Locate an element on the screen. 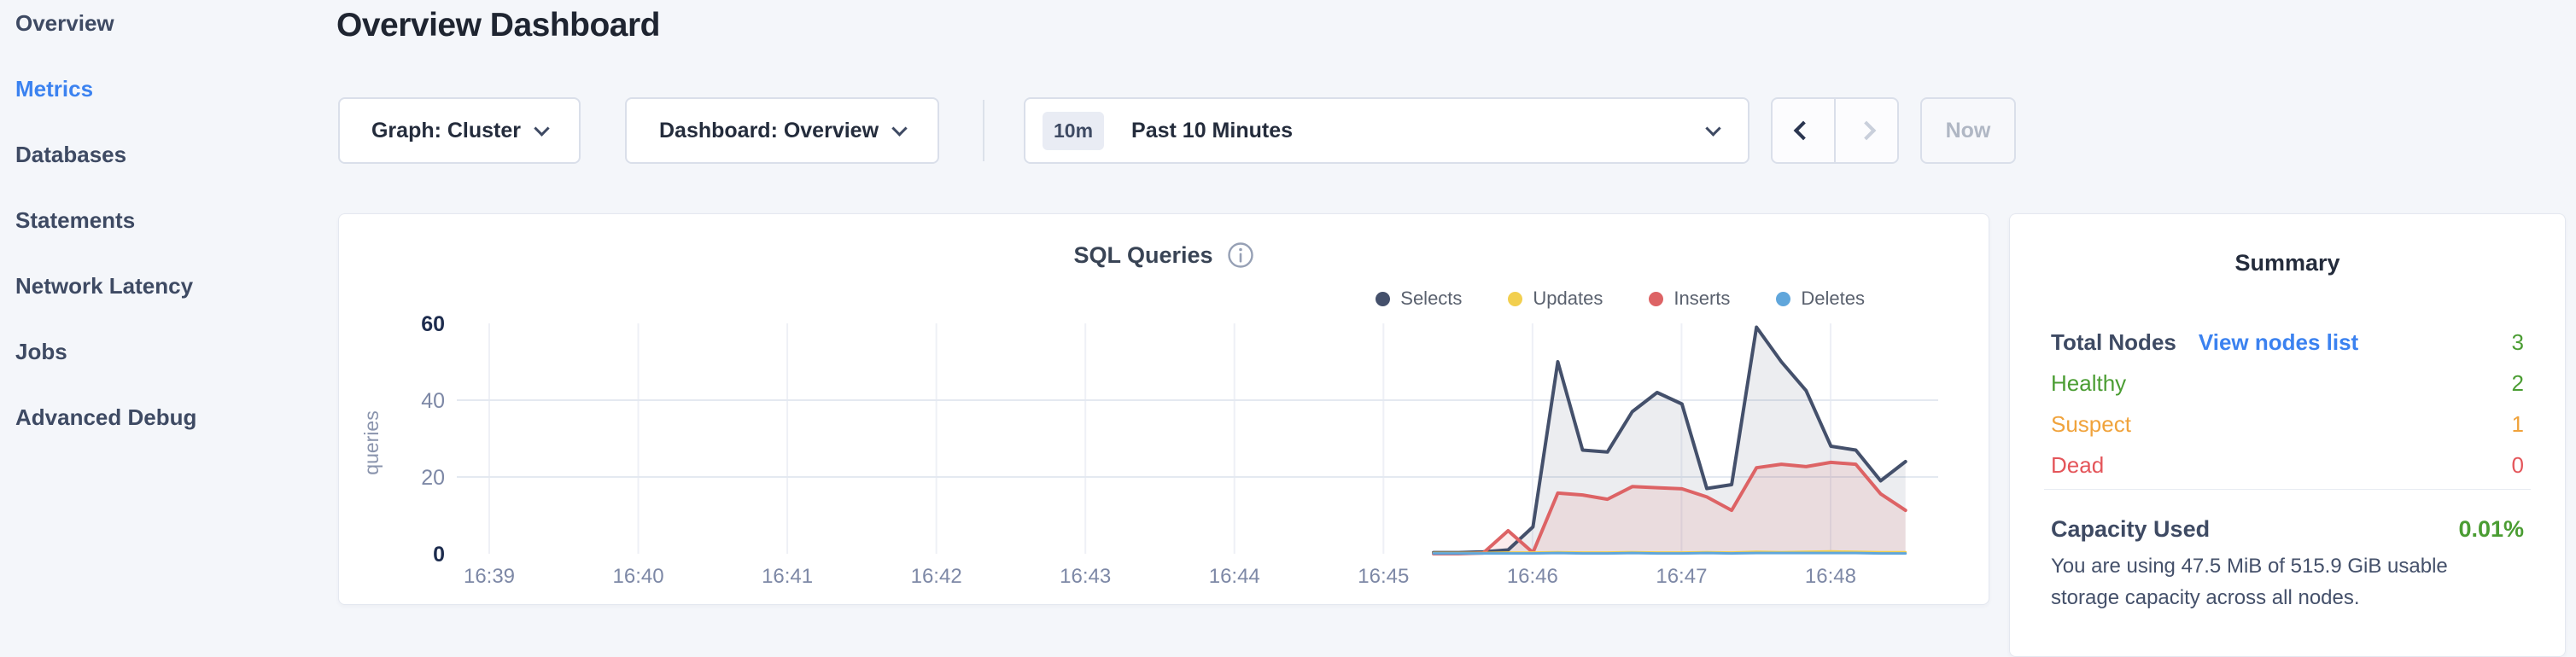 This screenshot has width=2576, height=657. controls-divider is located at coordinates (983, 130).